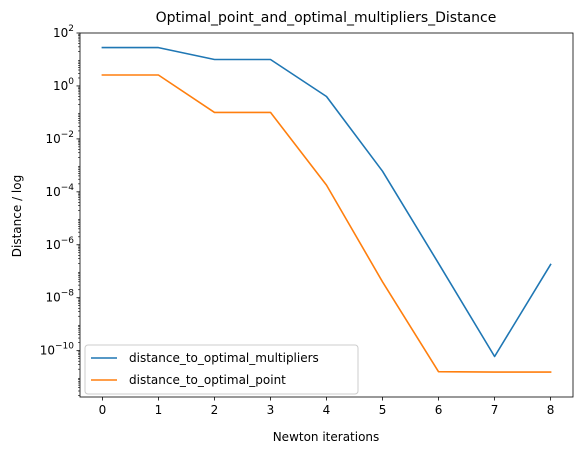 The width and height of the screenshot is (588, 453). Describe the element at coordinates (224, 358) in the screenshot. I see `legend-label-multipliers: distance_to_optimal_multipliers` at that location.